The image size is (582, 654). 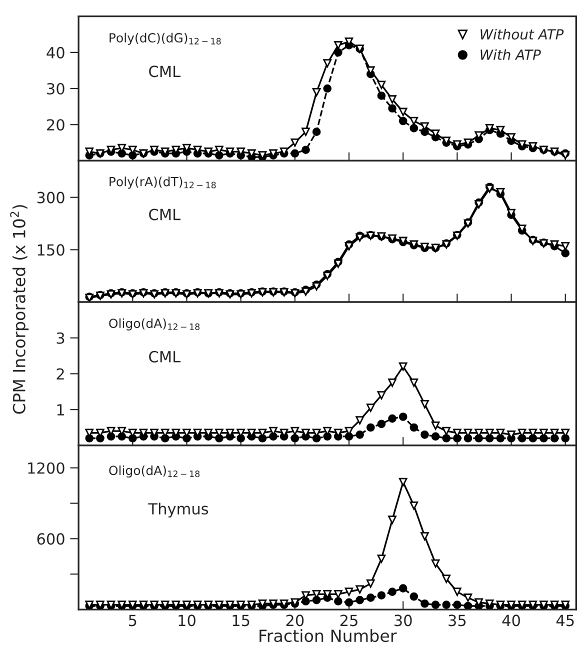 What do you see at coordinates (50, 198) in the screenshot?
I see `y-tick-label: 300` at bounding box center [50, 198].